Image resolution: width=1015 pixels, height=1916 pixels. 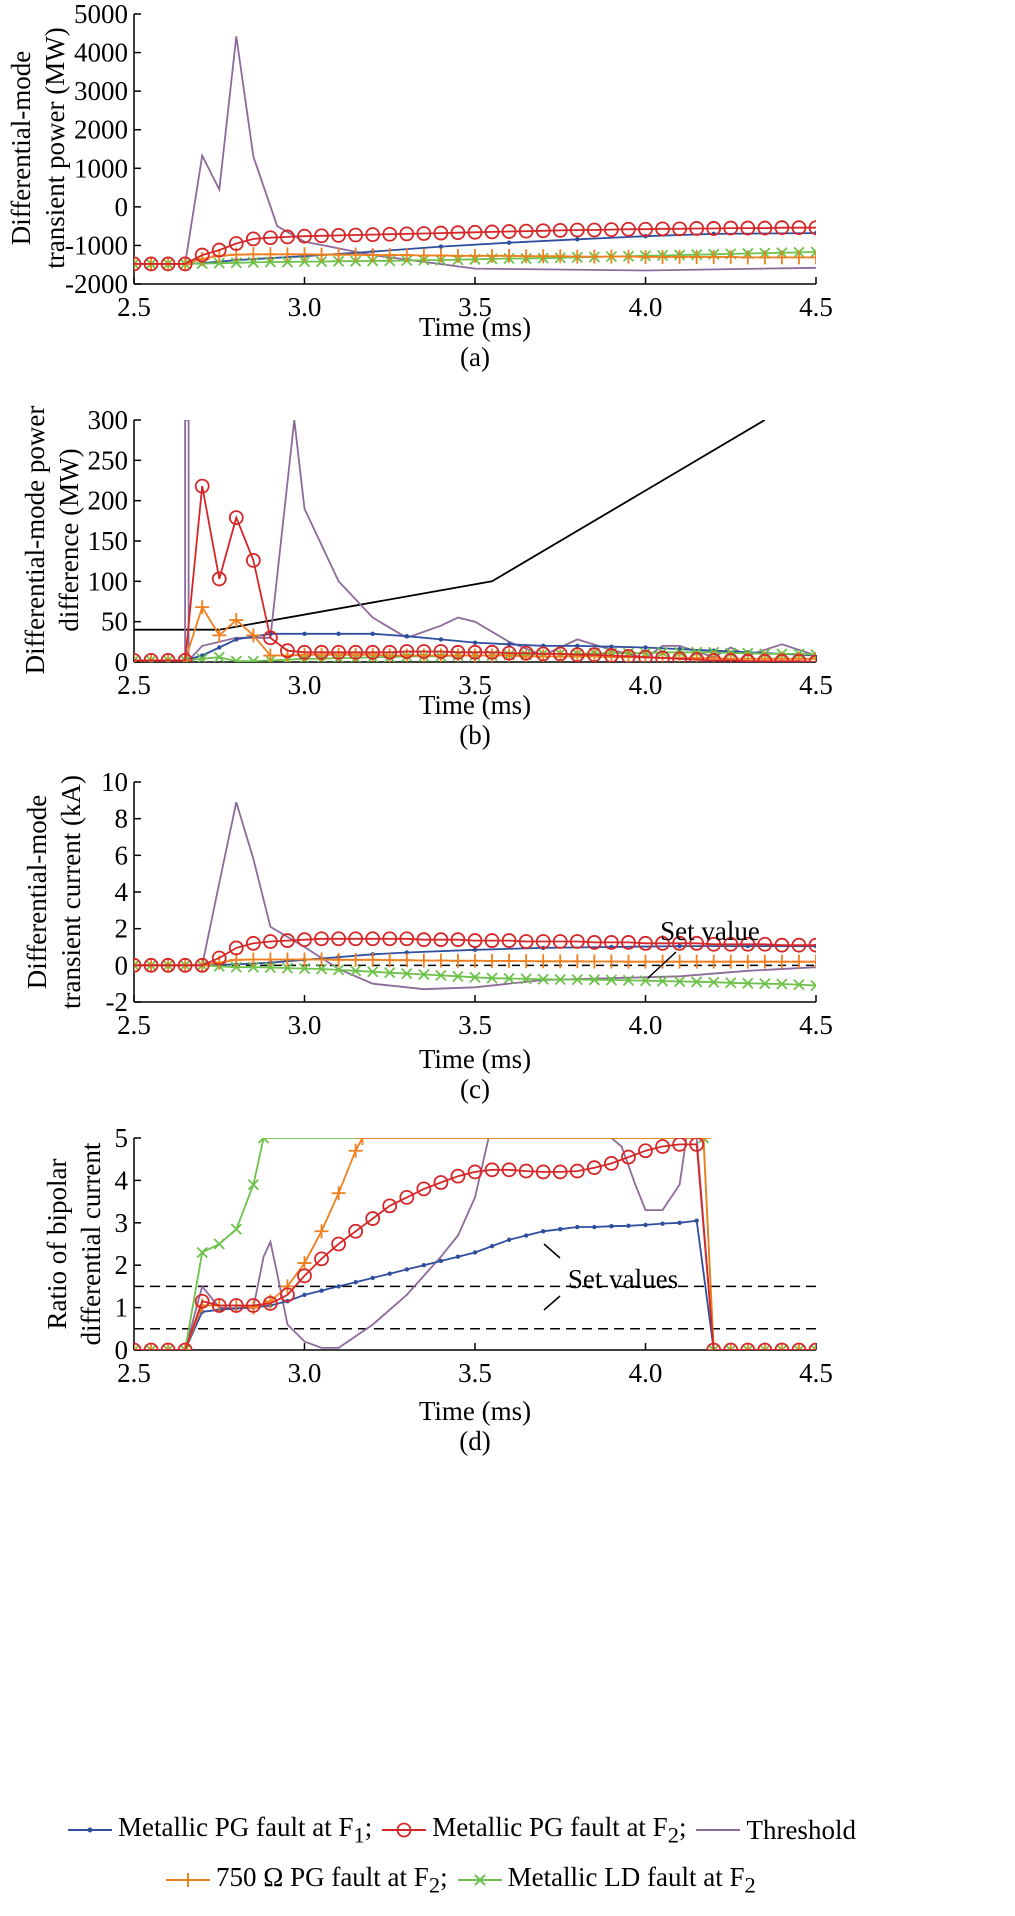 I want to click on legend-swatch-threshold, so click(x=718, y=1830).